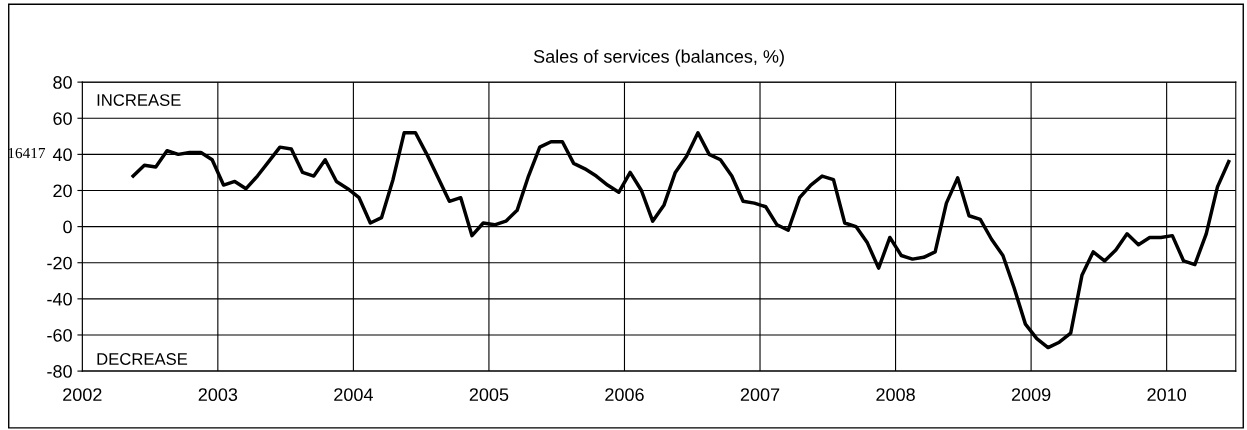 This screenshot has height=430, width=1247. Describe the element at coordinates (62, 191) in the screenshot. I see `y-tick-label: 20` at that location.